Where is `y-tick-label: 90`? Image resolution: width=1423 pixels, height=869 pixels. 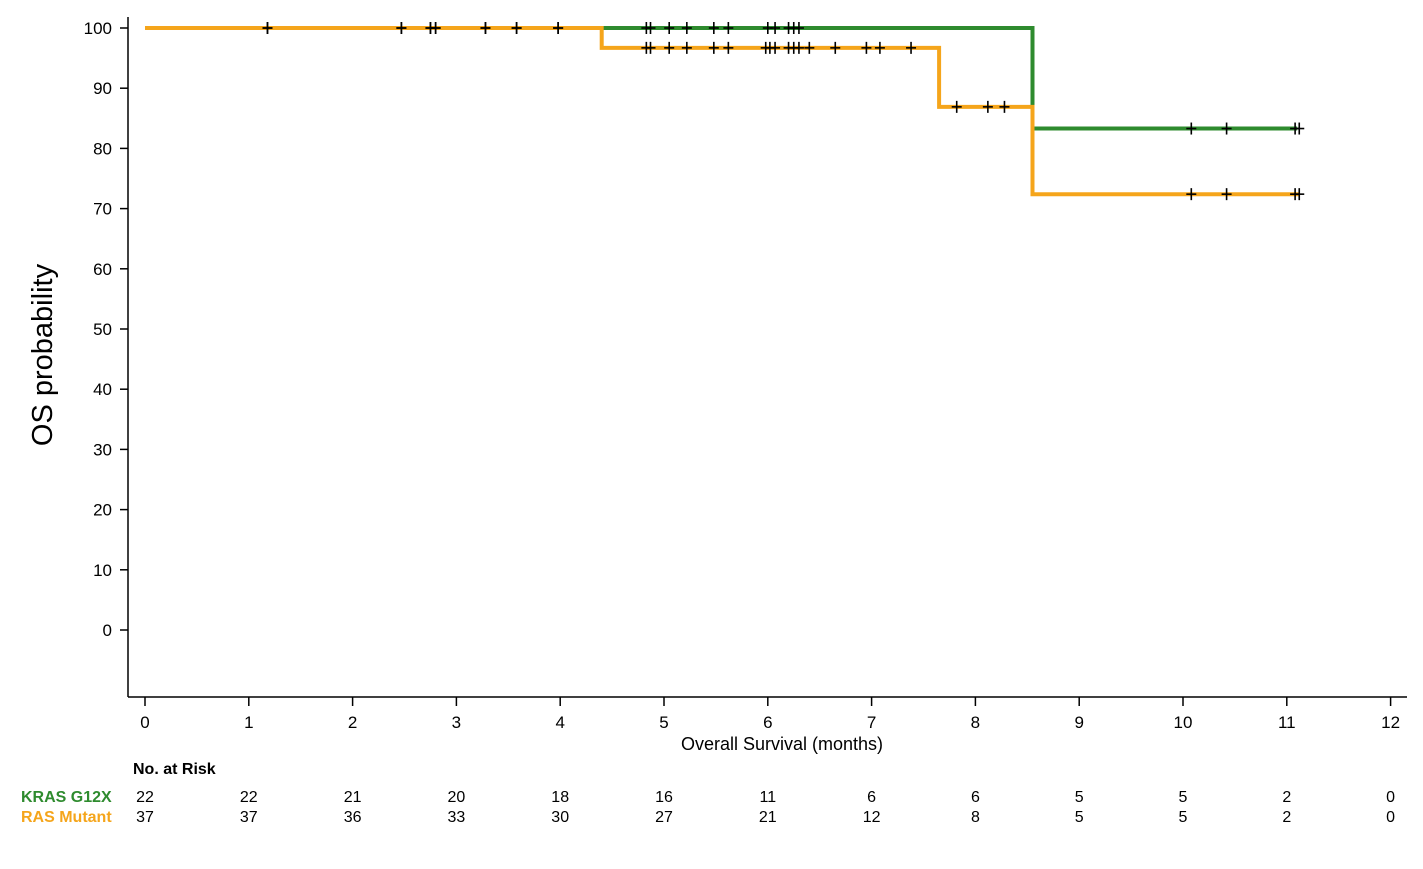 y-tick-label: 90 is located at coordinates (102, 88).